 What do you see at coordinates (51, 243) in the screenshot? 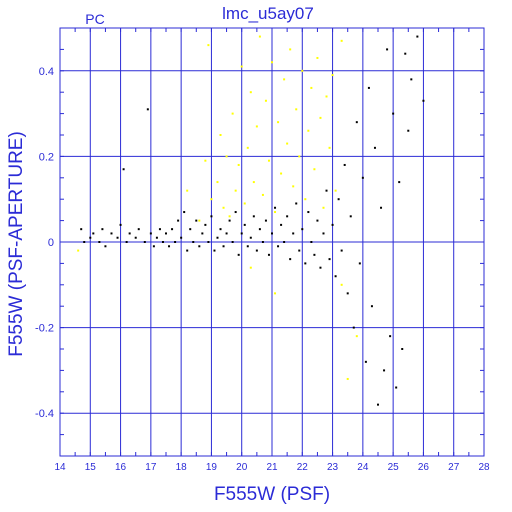
I see `y-tick-label: 0` at bounding box center [51, 243].